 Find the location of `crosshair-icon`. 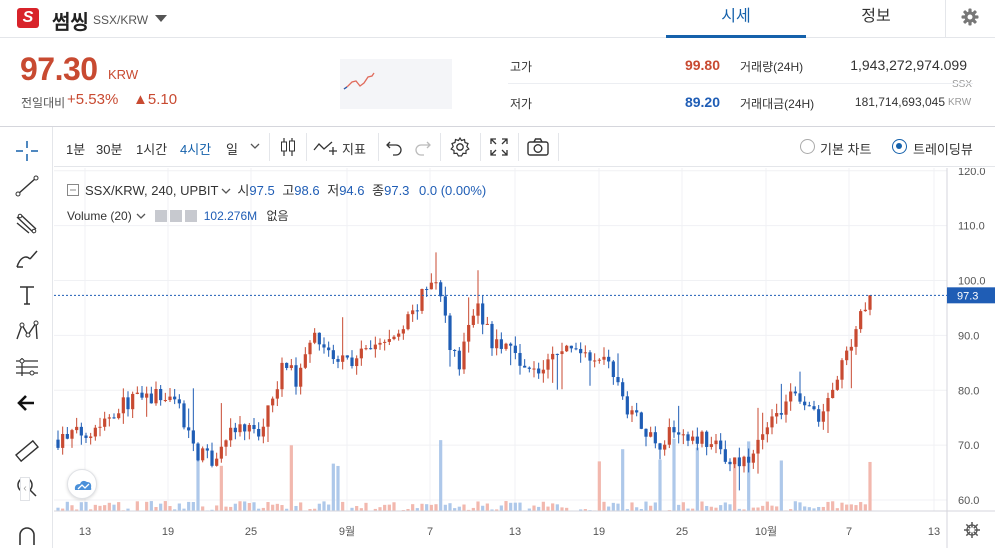

crosshair-icon is located at coordinates (27, 151).